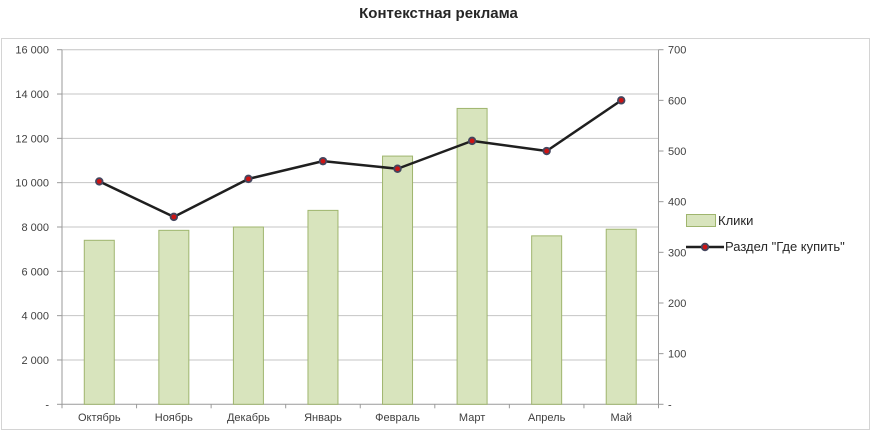 The width and height of the screenshot is (877, 432). I want to click on right-axis-tick-label: 700, so click(677, 51).